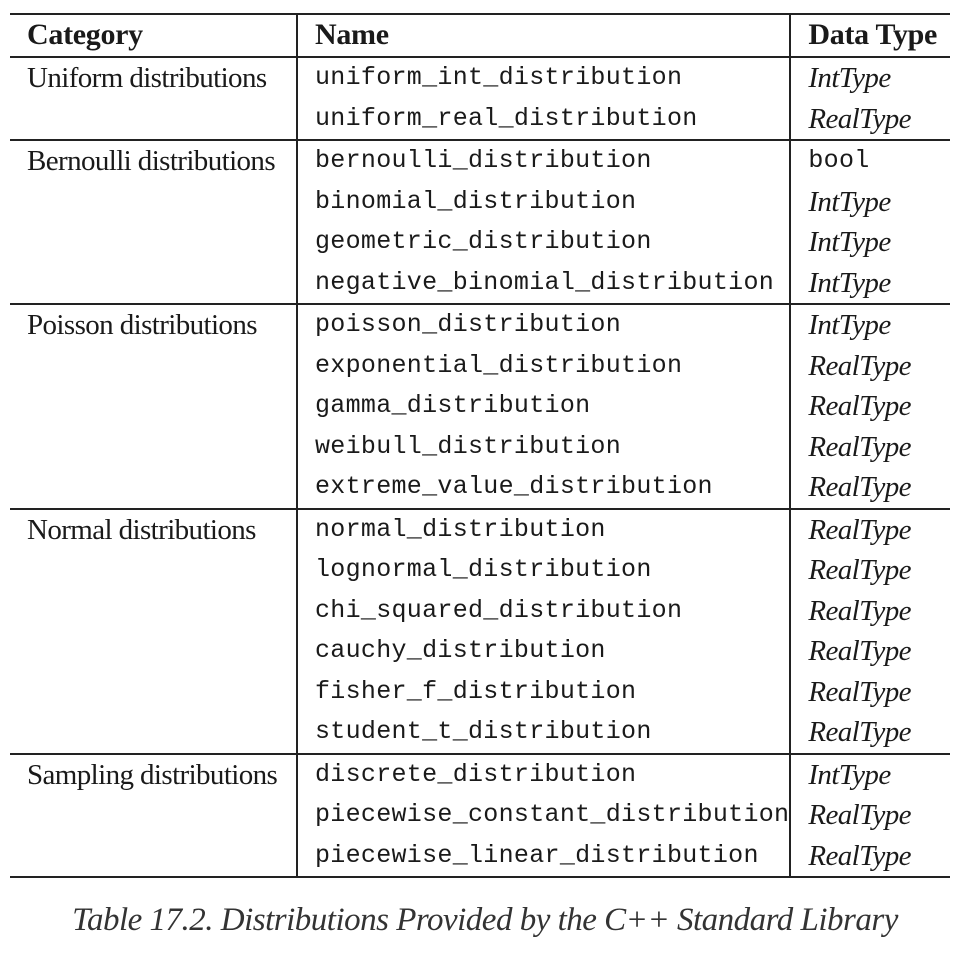  What do you see at coordinates (543, 78) in the screenshot?
I see `distribution-name-cell: uniform_int_distribution` at bounding box center [543, 78].